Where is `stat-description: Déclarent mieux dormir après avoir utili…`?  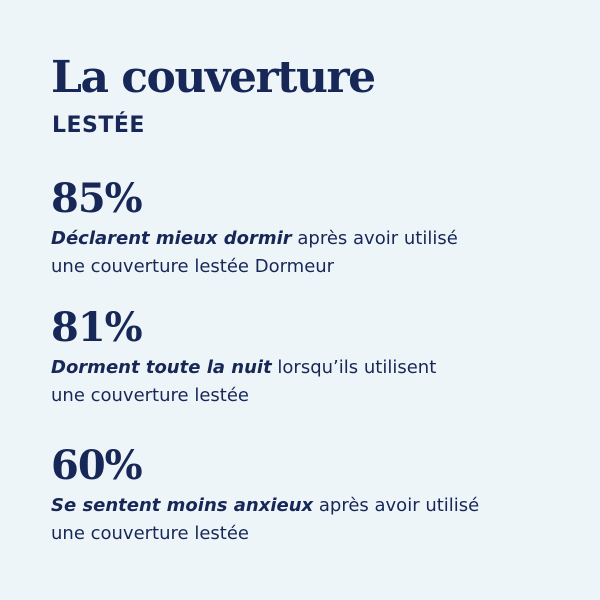 stat-description: Déclarent mieux dormir après avoir utili… is located at coordinates (291, 253).